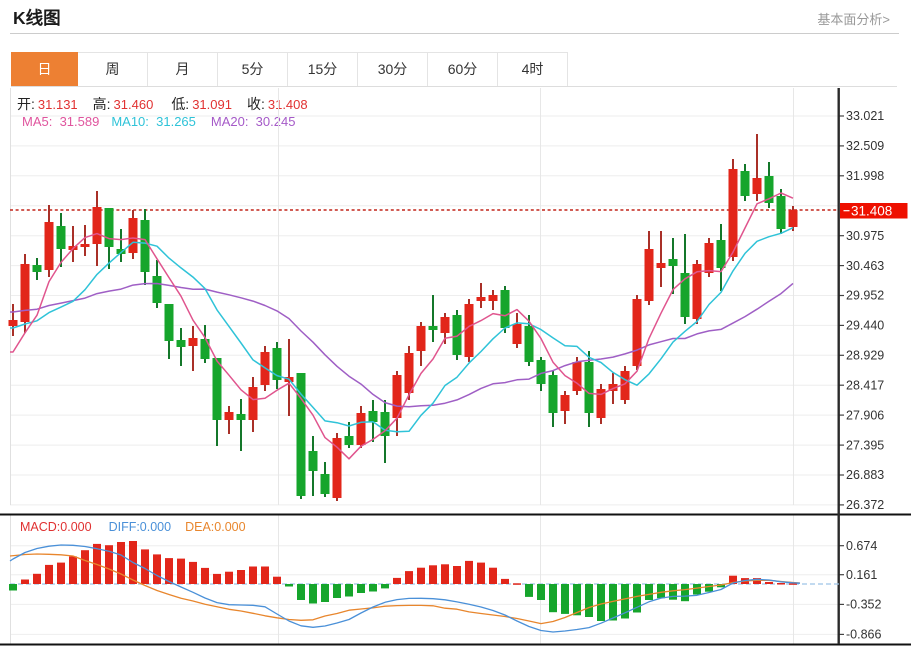  I want to click on svg-text: 29.952, so click(865, 296).